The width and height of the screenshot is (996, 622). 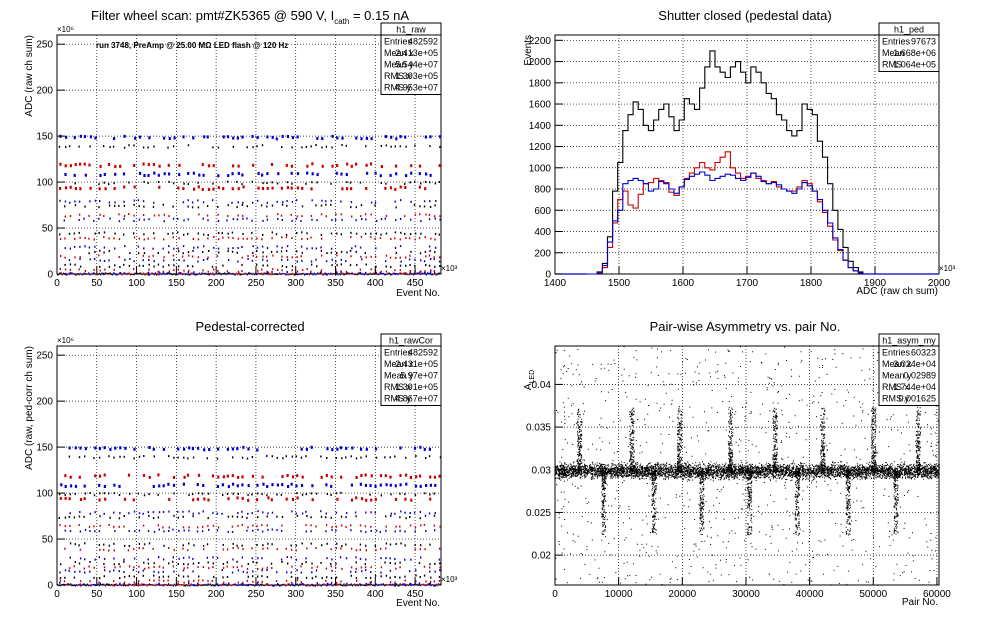 I want to click on x-tick-label: 100, so click(x=136, y=283).